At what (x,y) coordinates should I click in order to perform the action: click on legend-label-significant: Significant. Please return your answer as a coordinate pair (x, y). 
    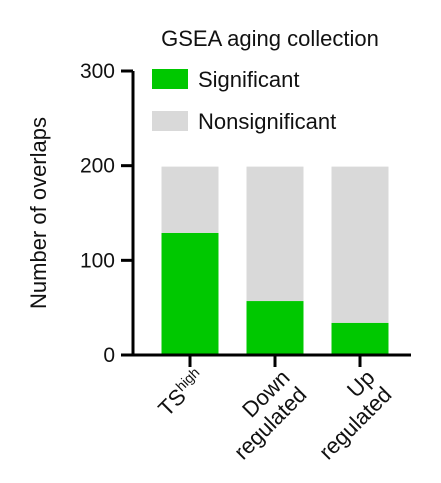
    Looking at the image, I should click on (249, 79).